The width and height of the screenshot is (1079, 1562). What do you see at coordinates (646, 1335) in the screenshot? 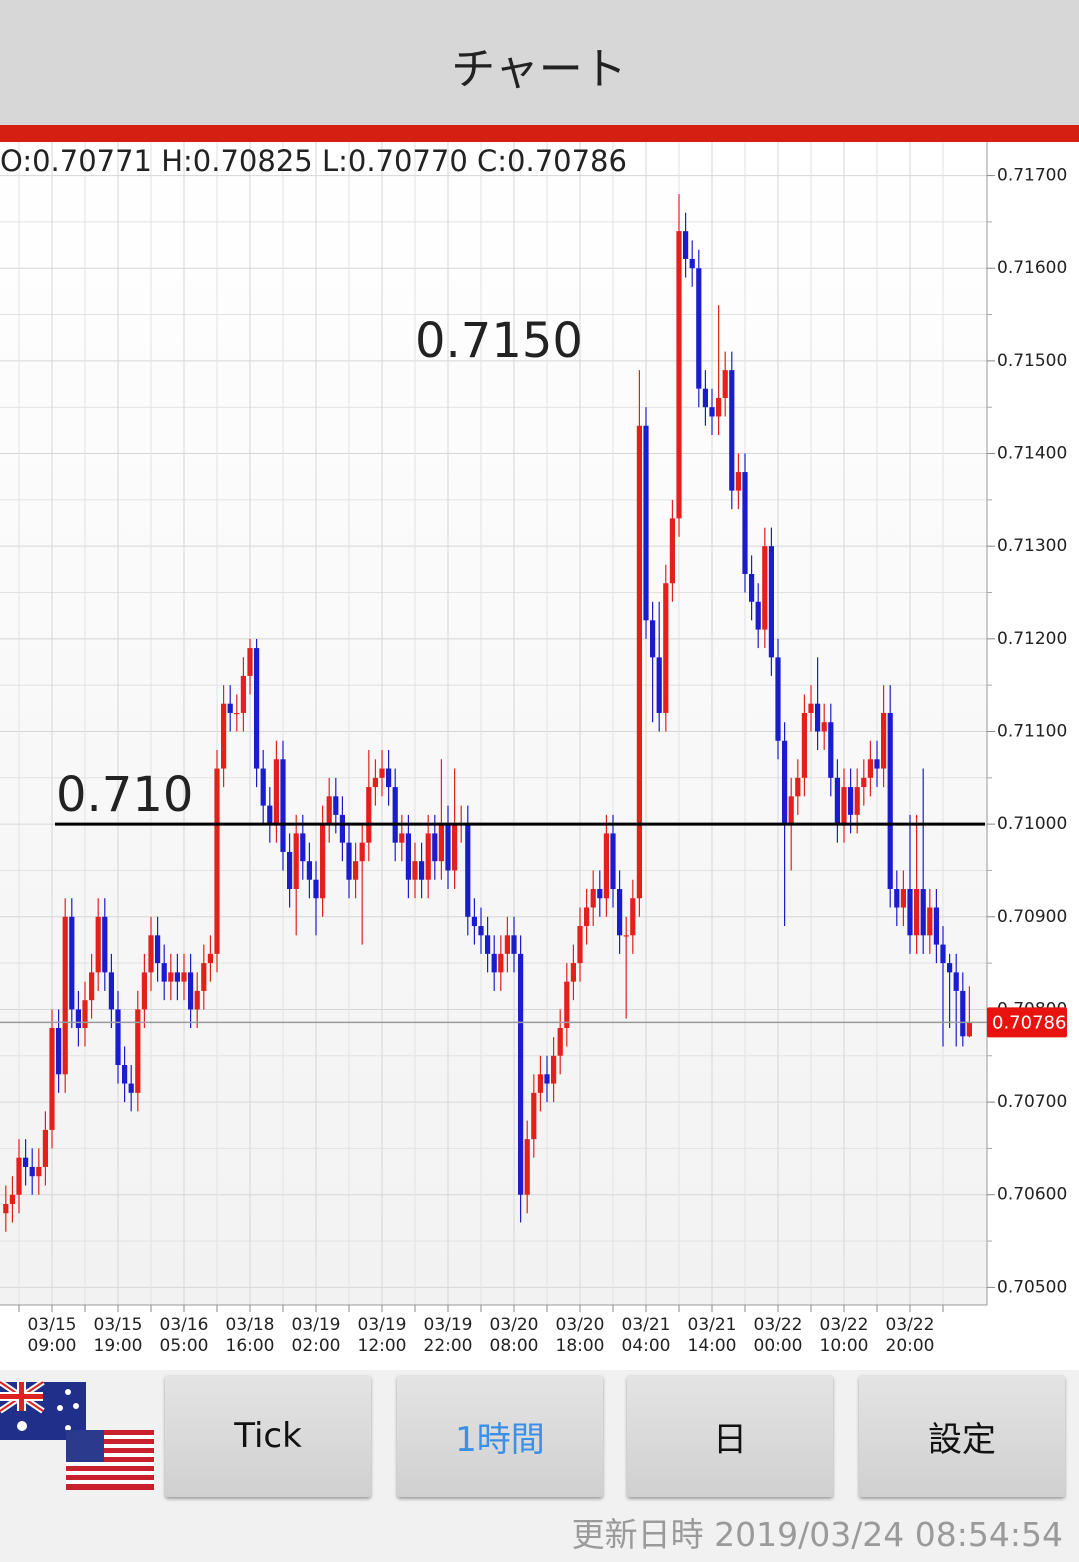
I see `x-tick-label: 03/21 04:00` at bounding box center [646, 1335].